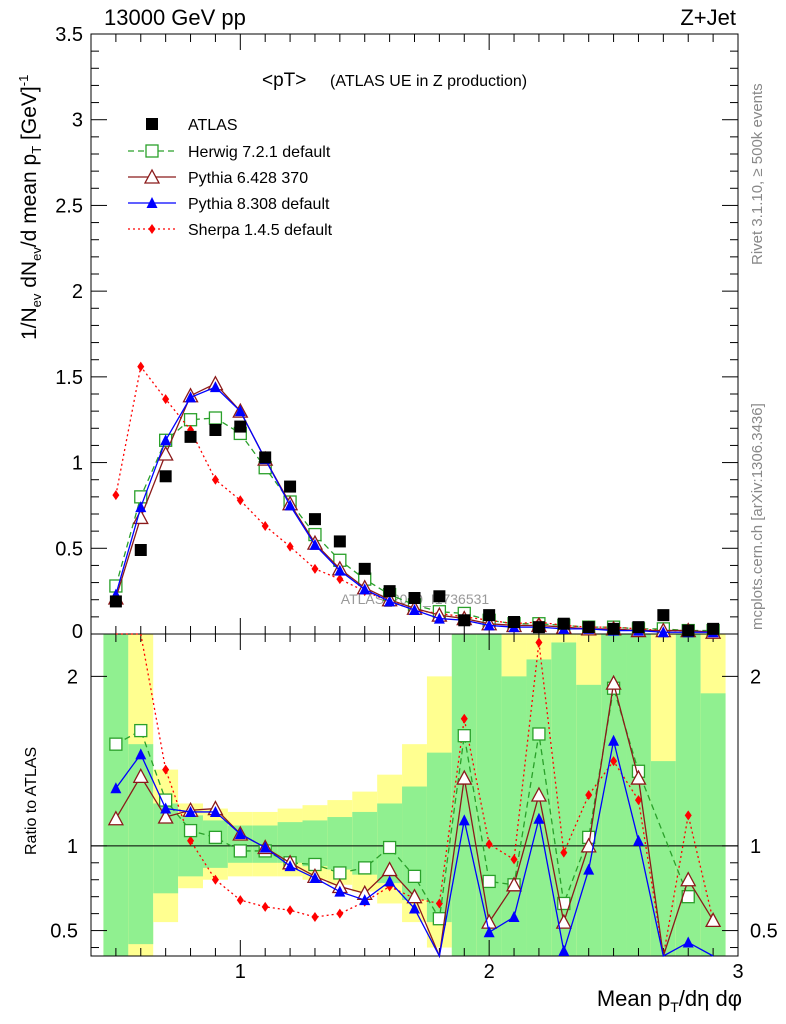 This screenshot has width=786, height=1024. Describe the element at coordinates (152, 124) in the screenshot. I see `legend-marker-atlas` at that location.